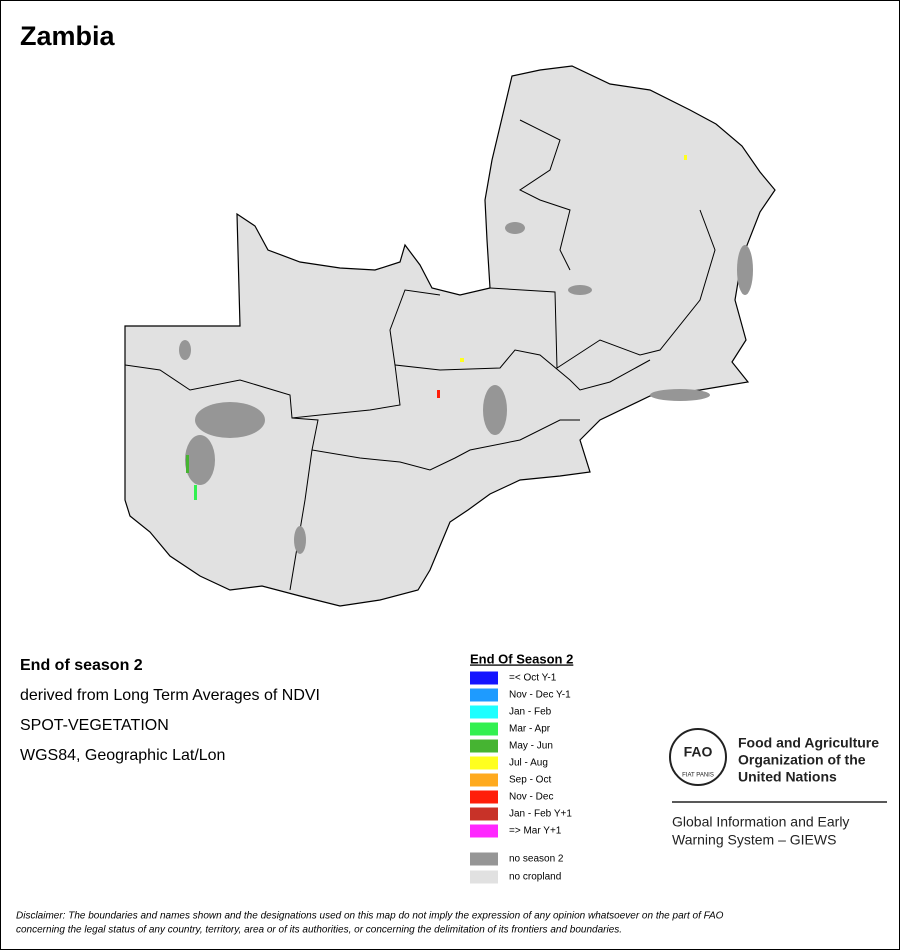  I want to click on logo-org: Organization of the, so click(802, 760).